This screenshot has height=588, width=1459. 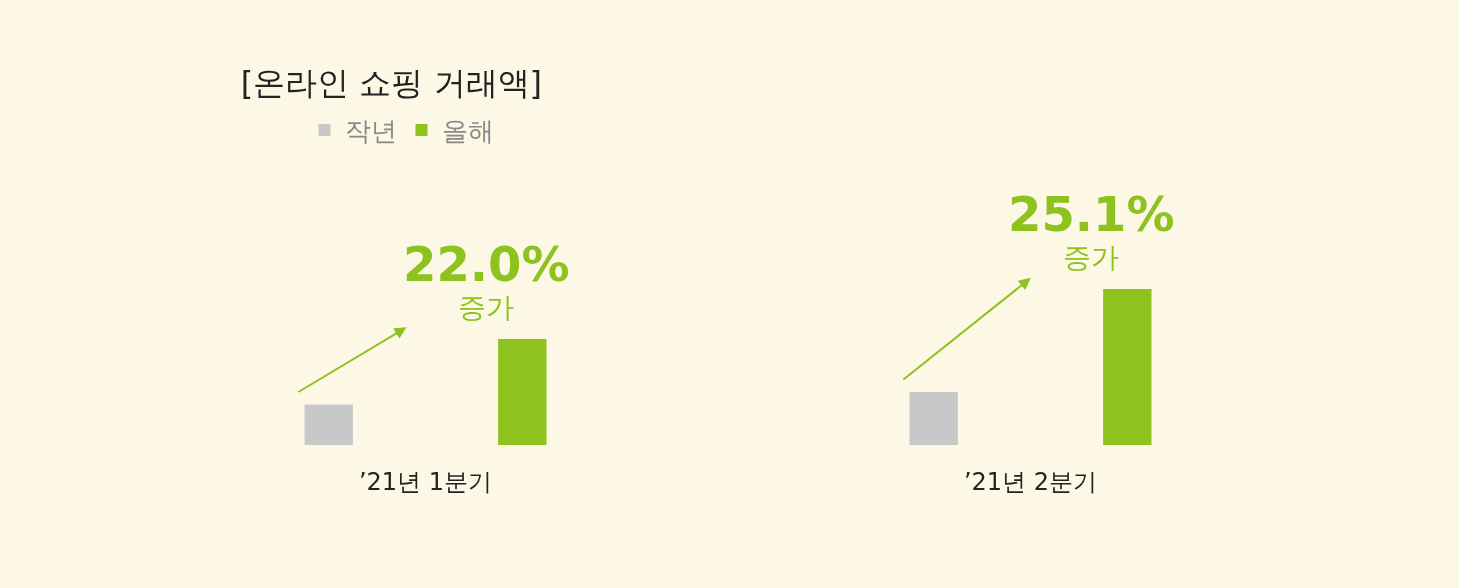 I want to click on x-tick-label: ’21년 1분기, so click(x=425, y=482).